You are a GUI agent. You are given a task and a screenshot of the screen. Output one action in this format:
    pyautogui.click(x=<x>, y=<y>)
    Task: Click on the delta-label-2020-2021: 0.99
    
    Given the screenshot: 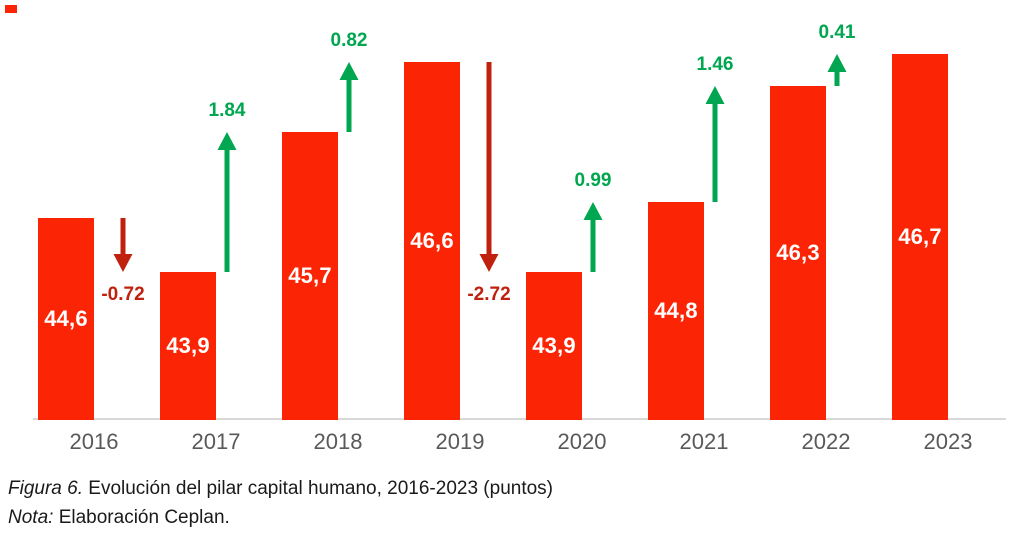 What is the action you would take?
    pyautogui.click(x=593, y=180)
    